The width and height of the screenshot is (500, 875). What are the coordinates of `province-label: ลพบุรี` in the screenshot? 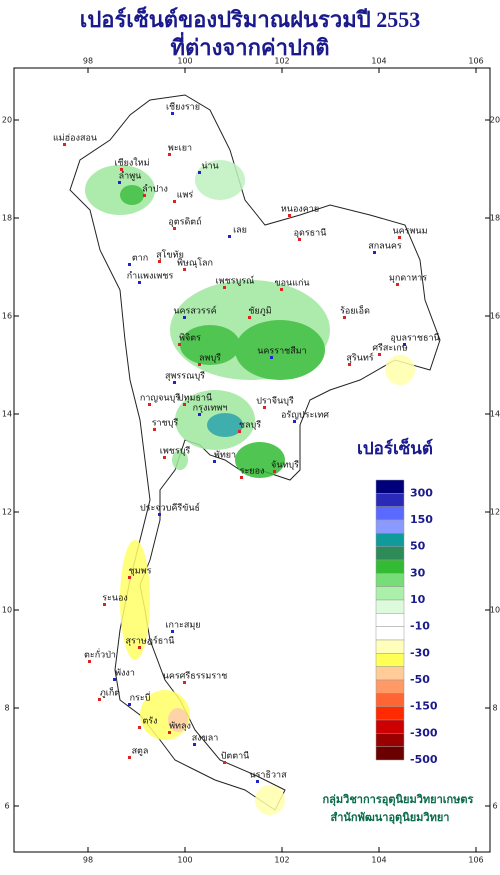 It's located at (210, 358).